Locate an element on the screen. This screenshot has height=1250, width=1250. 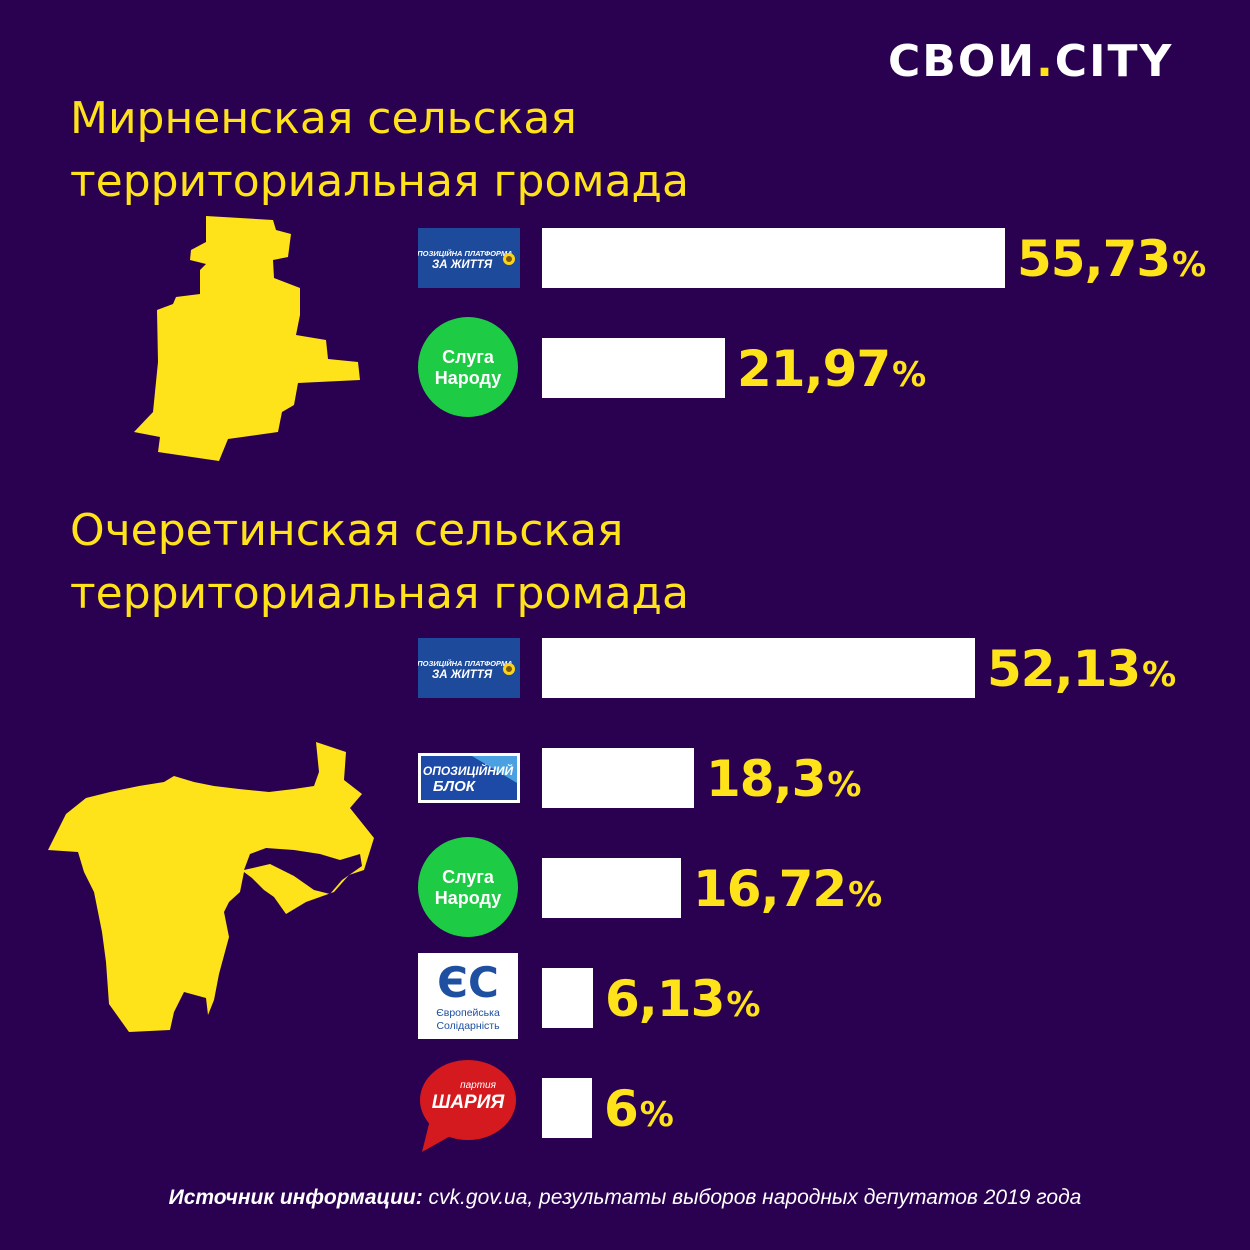
value-number: 52,13 is located at coordinates (1064, 669).